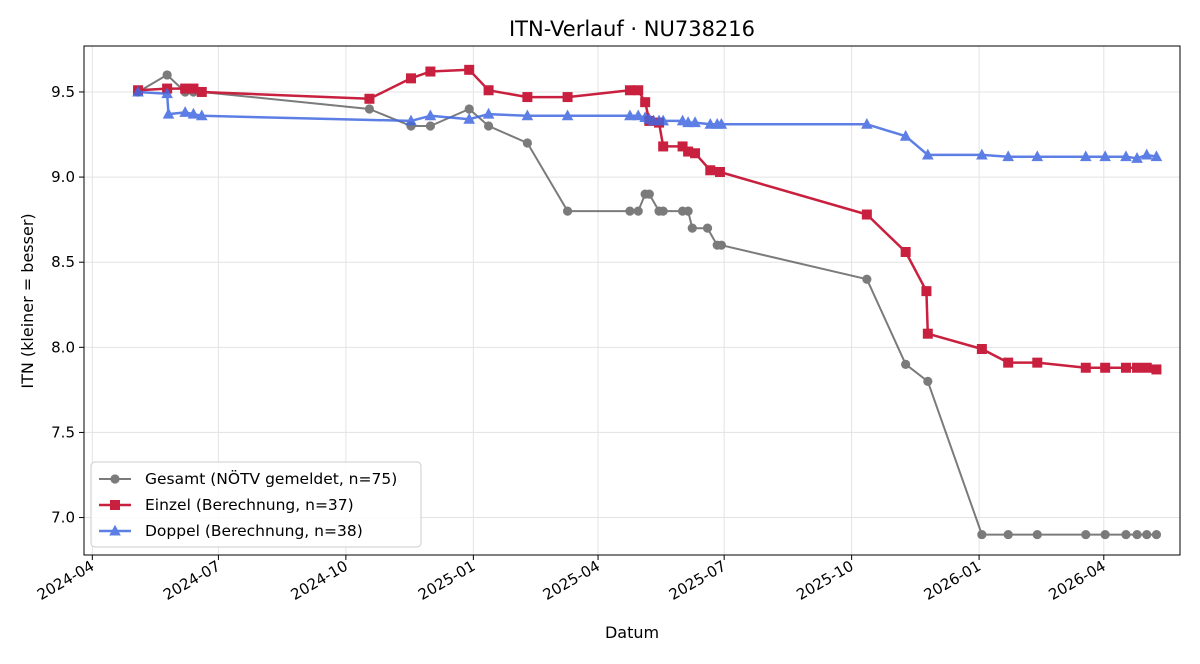  What do you see at coordinates (63, 262) in the screenshot?
I see `y-tick-label: 8.5` at bounding box center [63, 262].